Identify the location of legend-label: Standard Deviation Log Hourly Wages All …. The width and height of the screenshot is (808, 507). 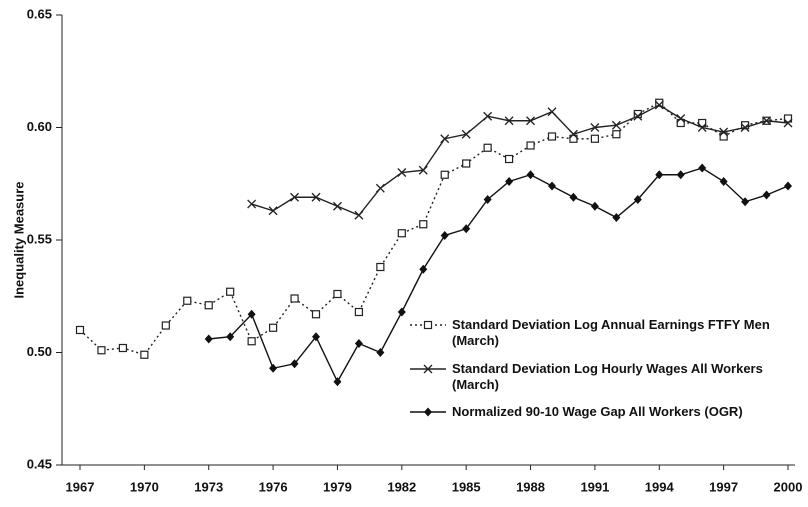
(607, 376).